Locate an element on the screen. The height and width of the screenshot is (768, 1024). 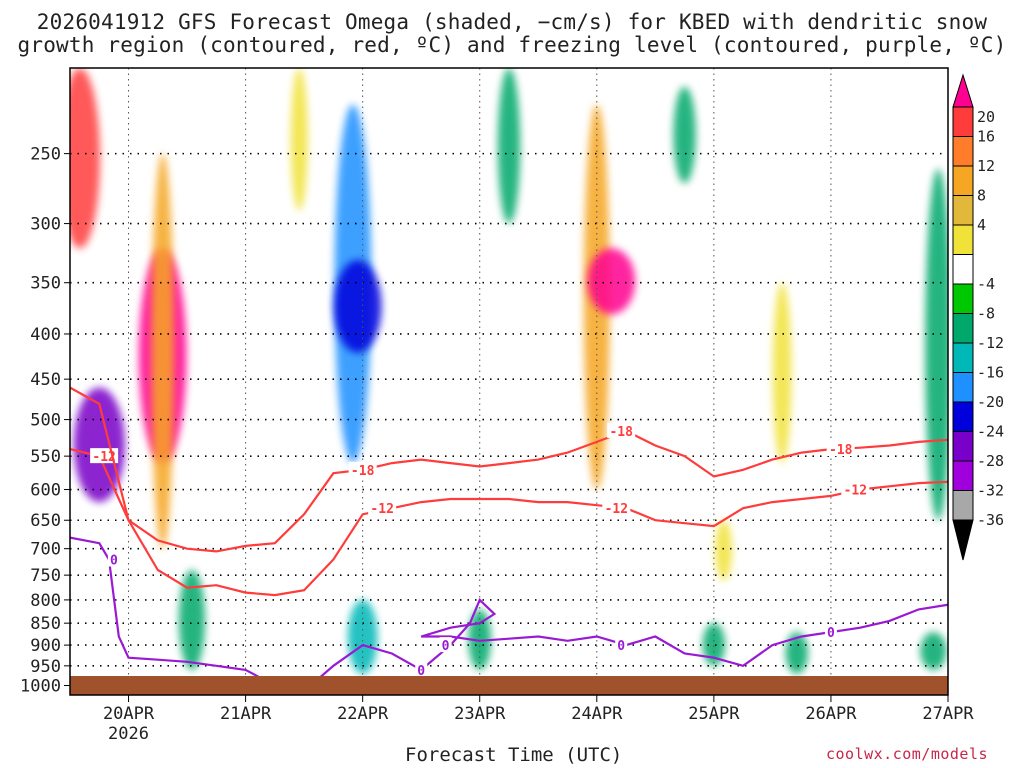
x-axis-title: Forecast Time (UTC) is located at coordinates (514, 755).